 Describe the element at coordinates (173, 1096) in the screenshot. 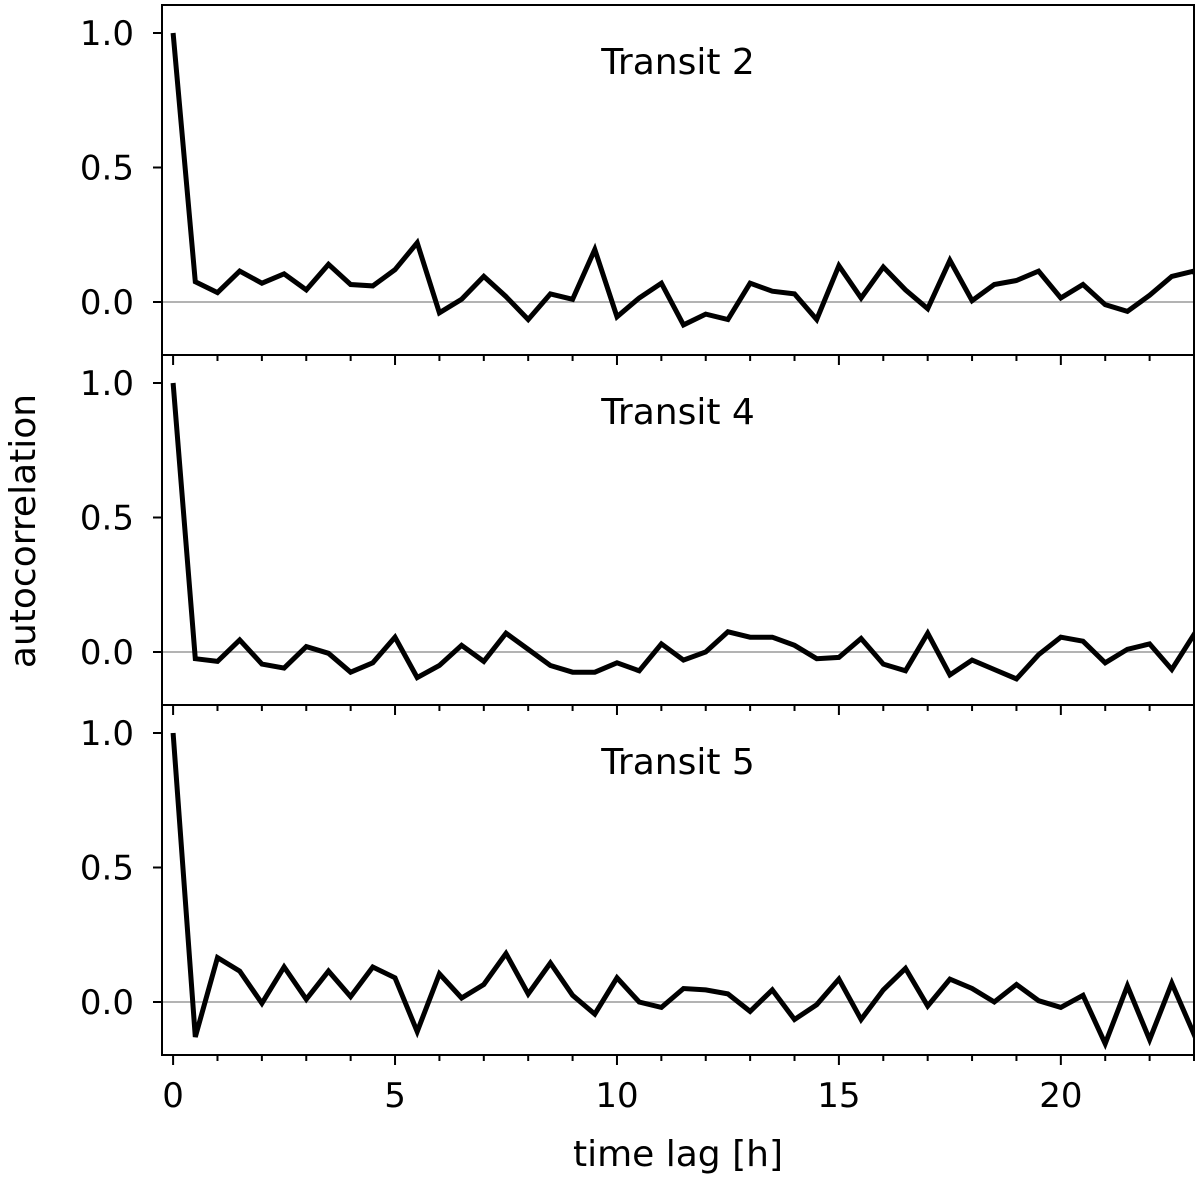

I see `x-tick-label: 0` at that location.